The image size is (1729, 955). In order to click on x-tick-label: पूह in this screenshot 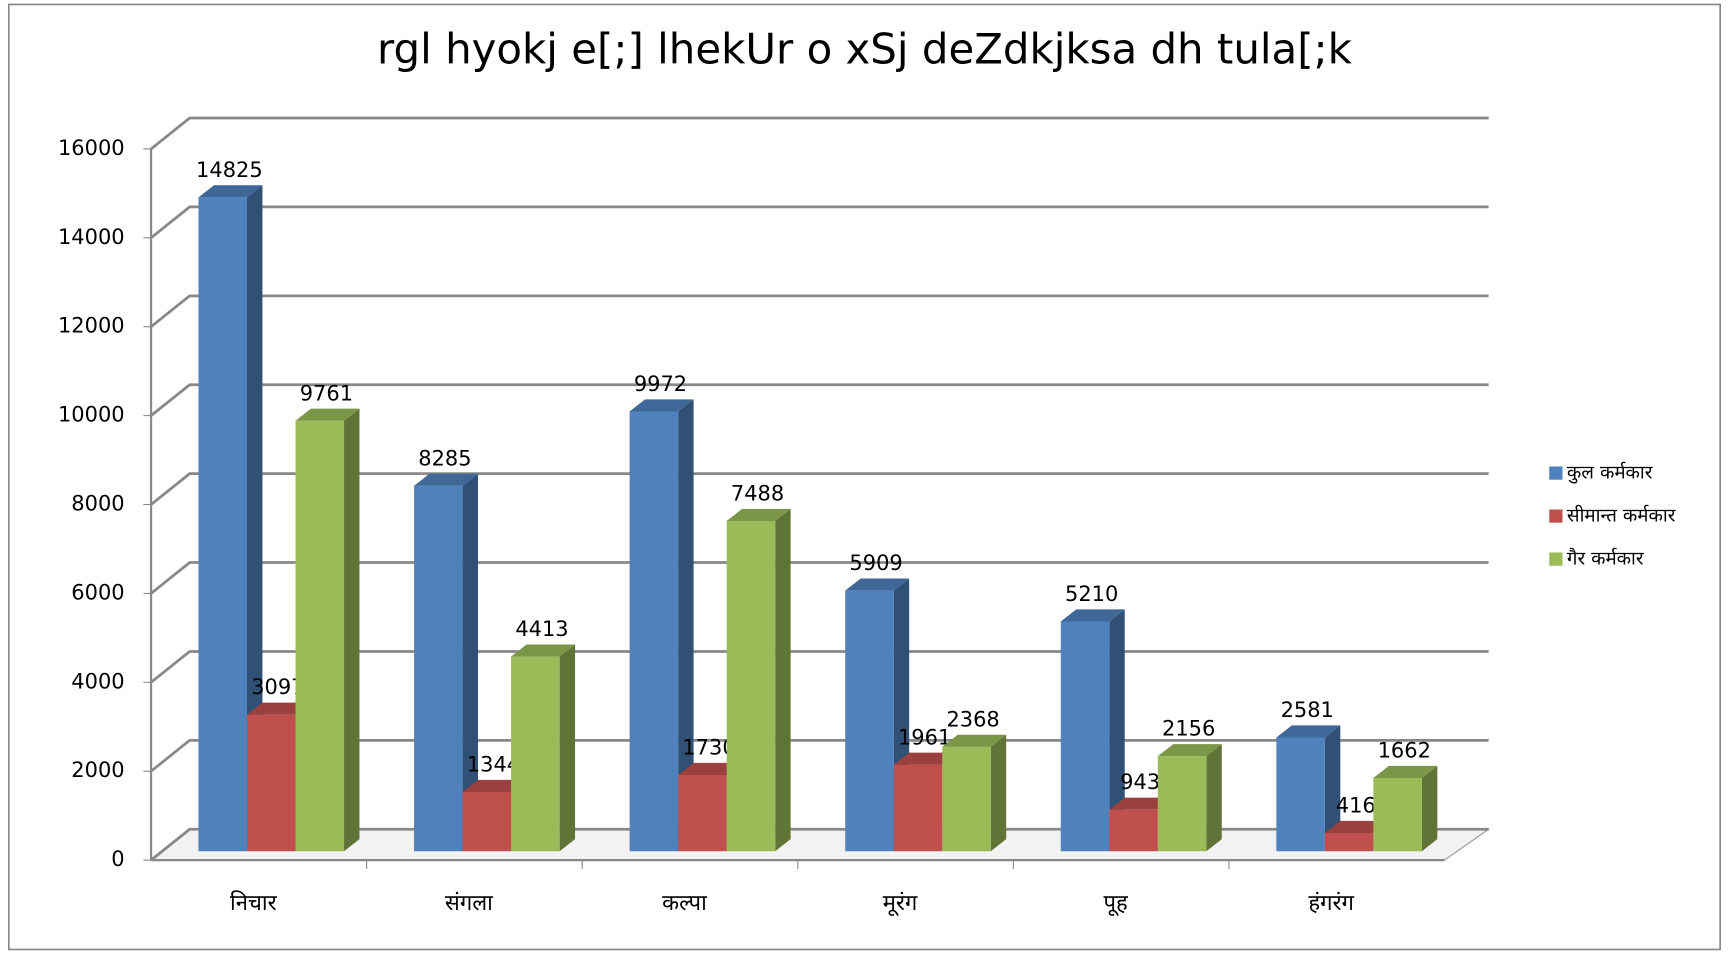, I will do `click(1117, 904)`.